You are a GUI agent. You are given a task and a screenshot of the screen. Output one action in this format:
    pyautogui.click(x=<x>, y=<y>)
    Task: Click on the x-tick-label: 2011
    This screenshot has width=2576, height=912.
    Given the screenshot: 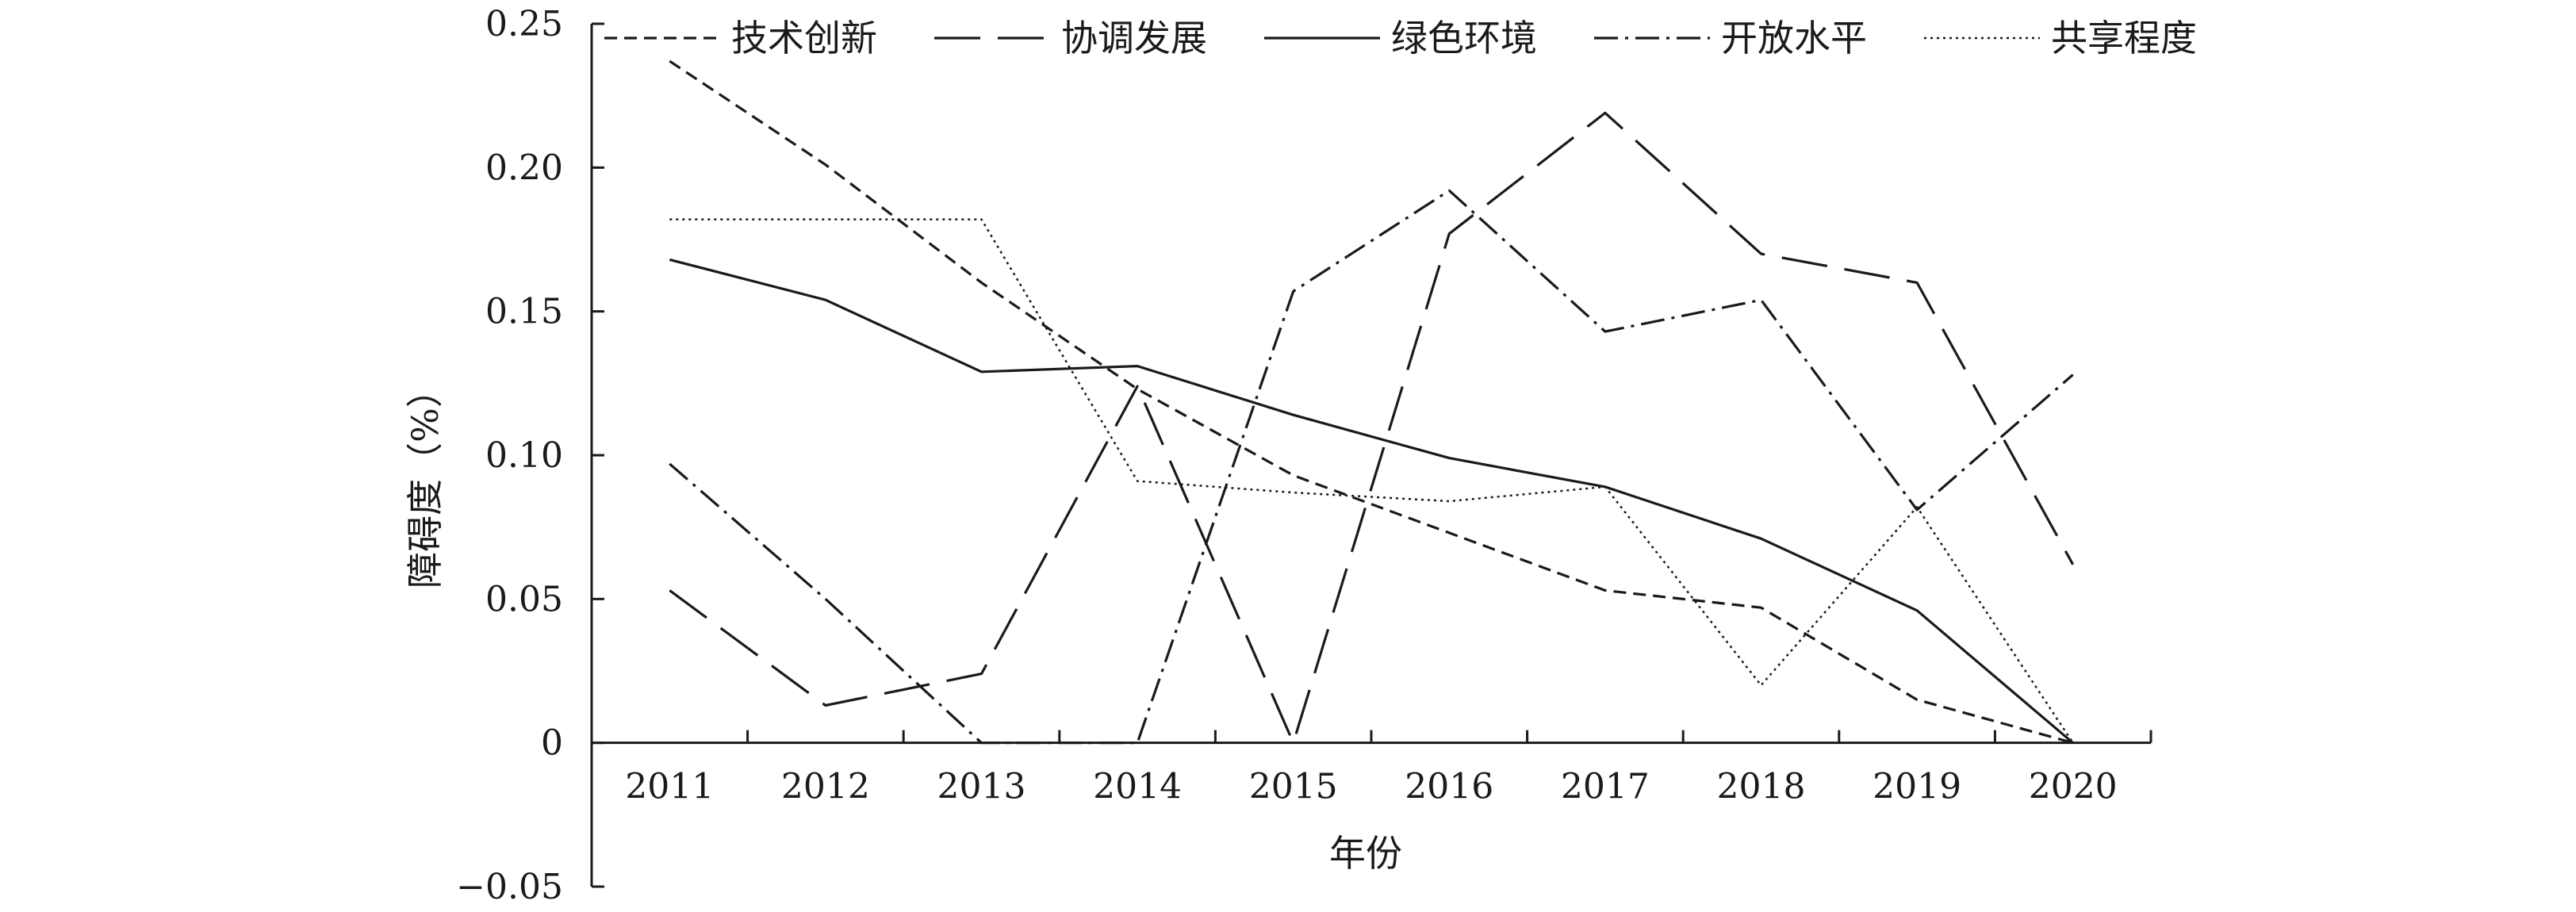 What is the action you would take?
    pyautogui.click(x=669, y=787)
    